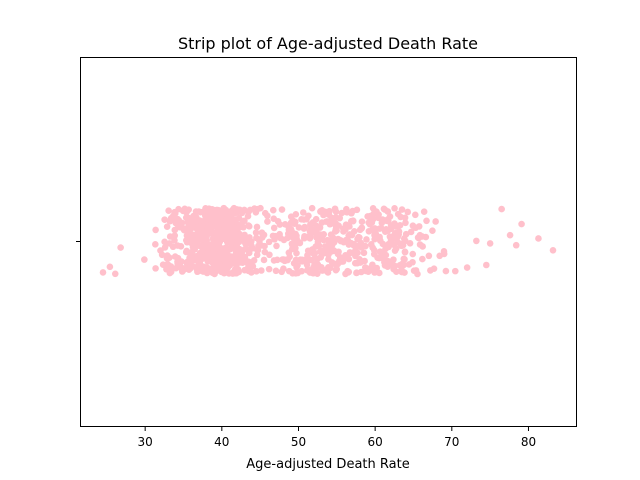 This screenshot has height=480, width=640. Describe the element at coordinates (145, 442) in the screenshot. I see `x-tick-label-0: 30` at that location.